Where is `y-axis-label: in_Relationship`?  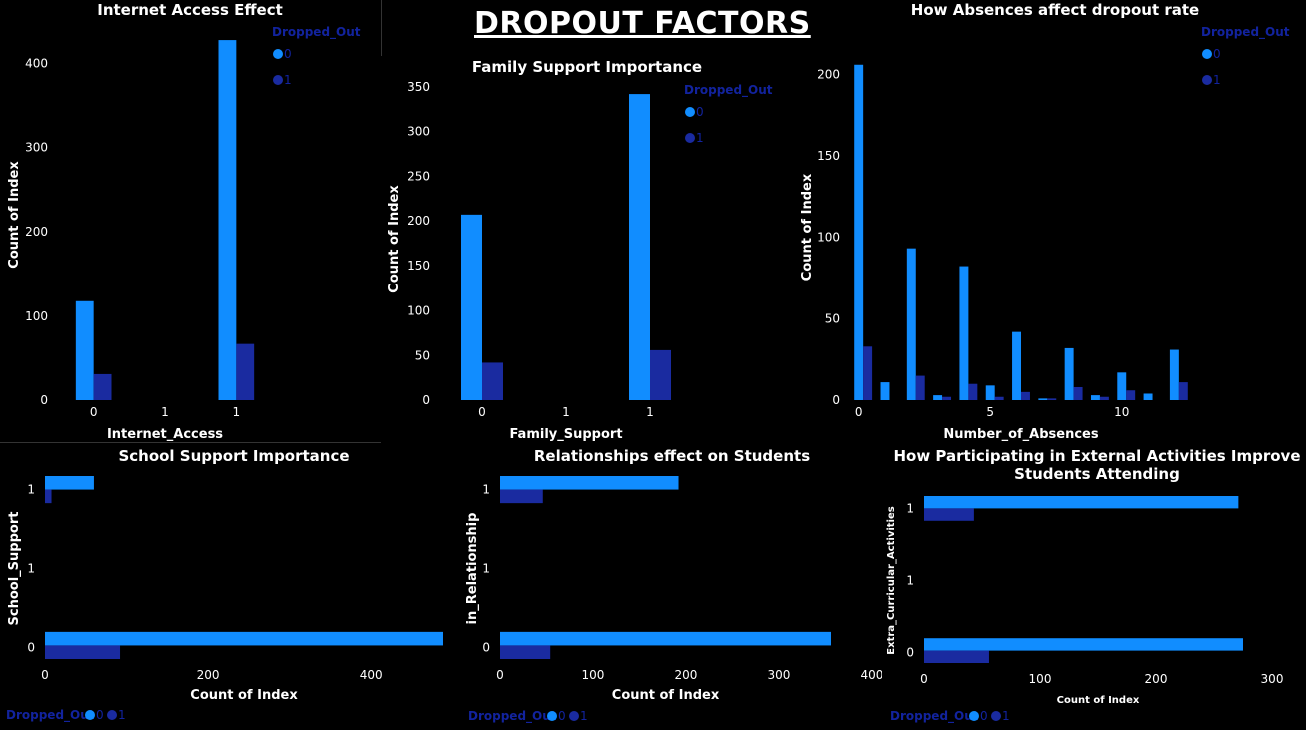 y-axis-label: in_Relationship is located at coordinates (472, 569).